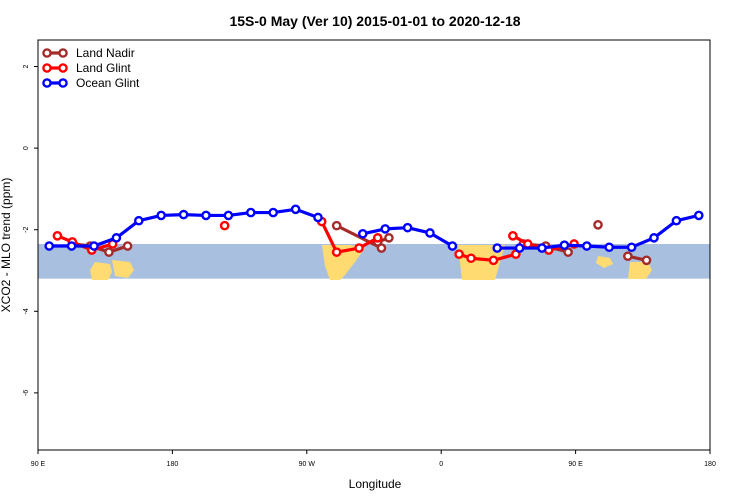  Describe the element at coordinates (105, 53) in the screenshot. I see `legend-label: Land Nadir` at that location.